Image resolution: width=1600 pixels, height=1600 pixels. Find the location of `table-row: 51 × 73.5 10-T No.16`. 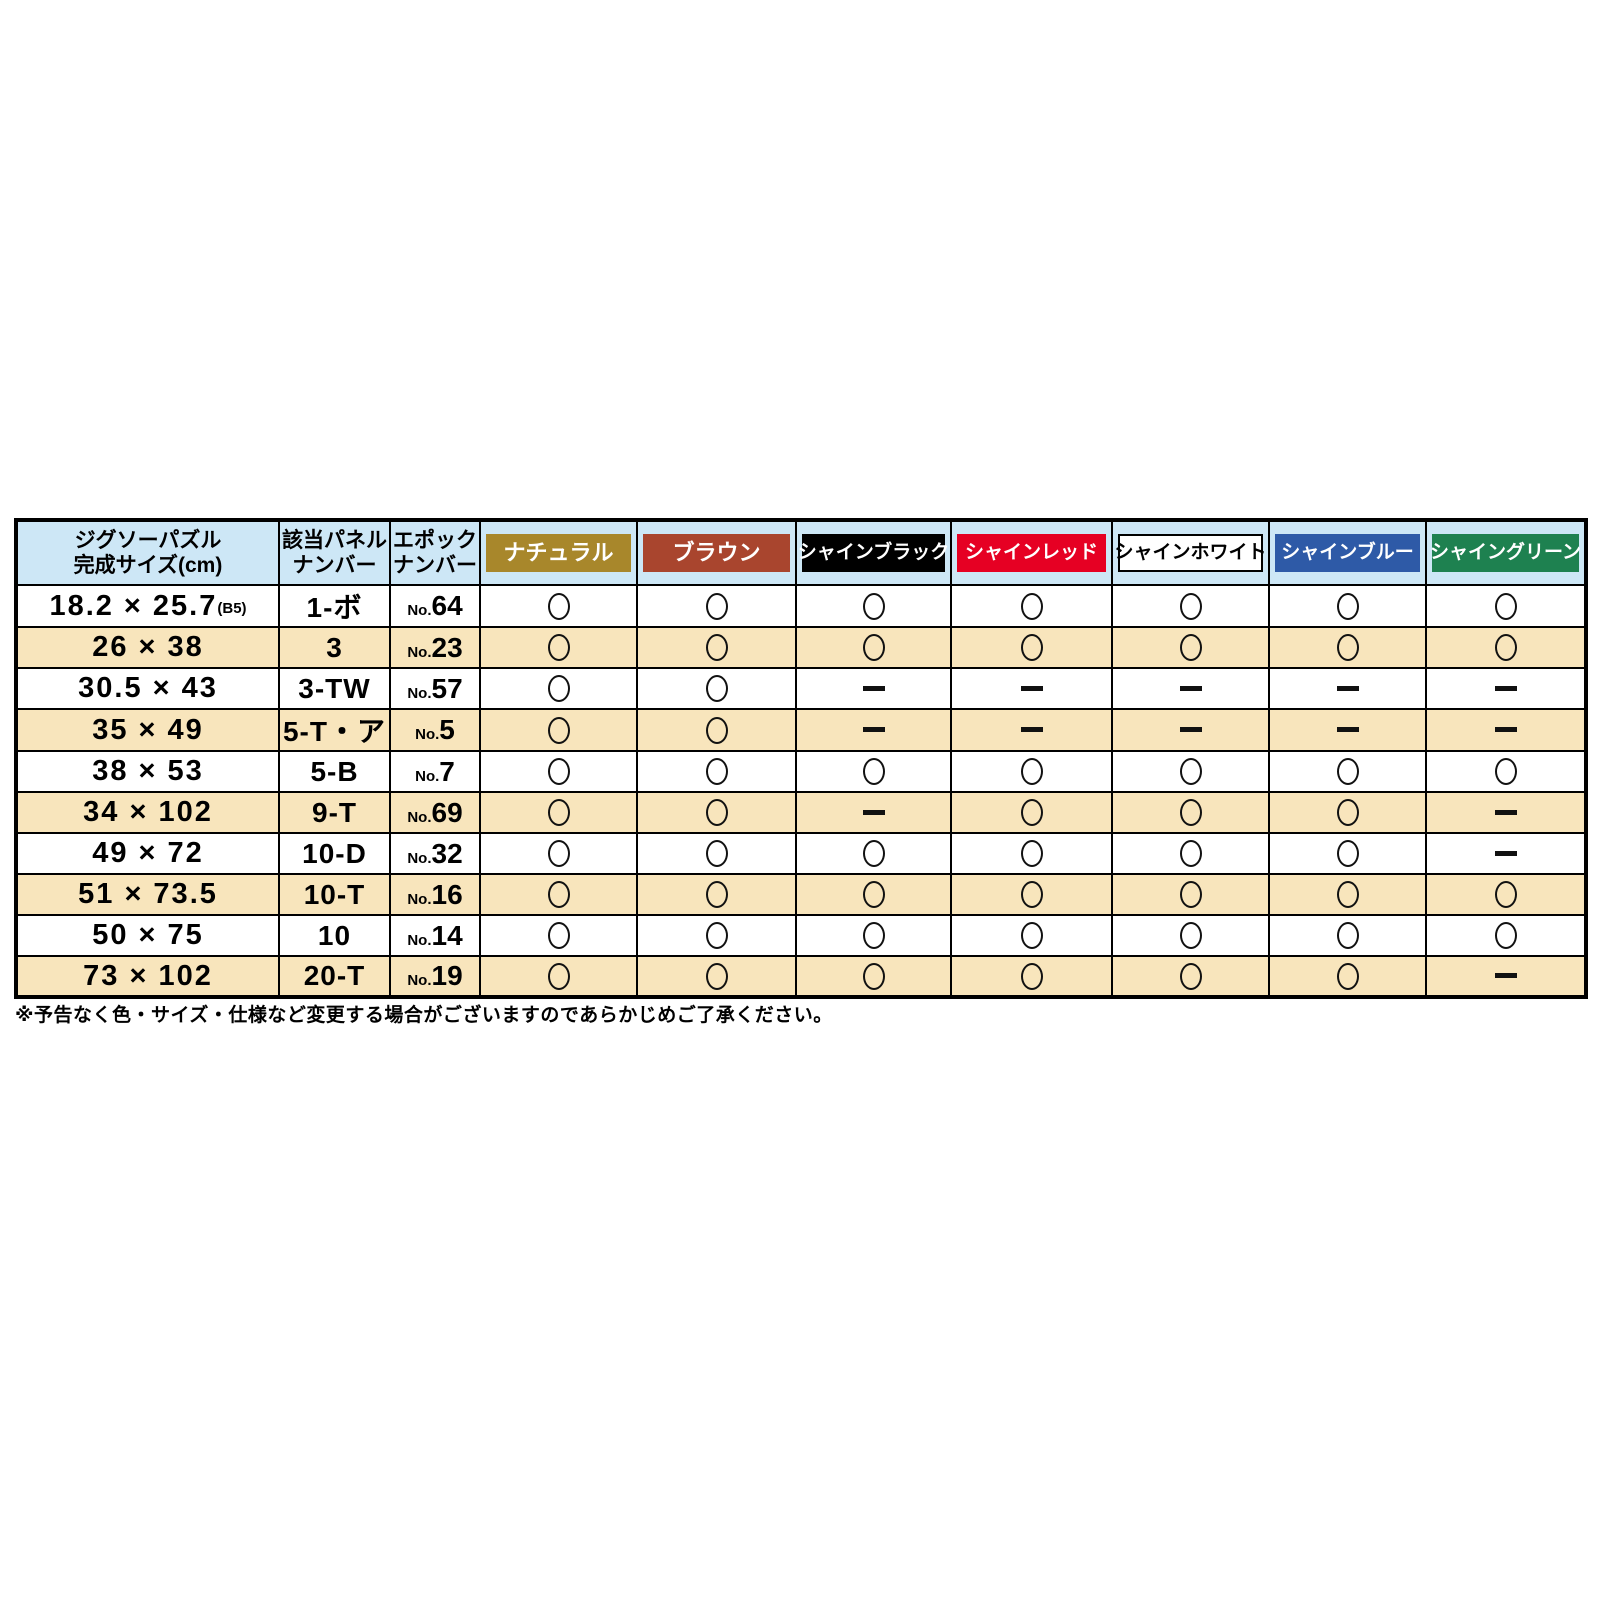

table-row: 51 × 73.5 10-T No.16 is located at coordinates (801, 894).